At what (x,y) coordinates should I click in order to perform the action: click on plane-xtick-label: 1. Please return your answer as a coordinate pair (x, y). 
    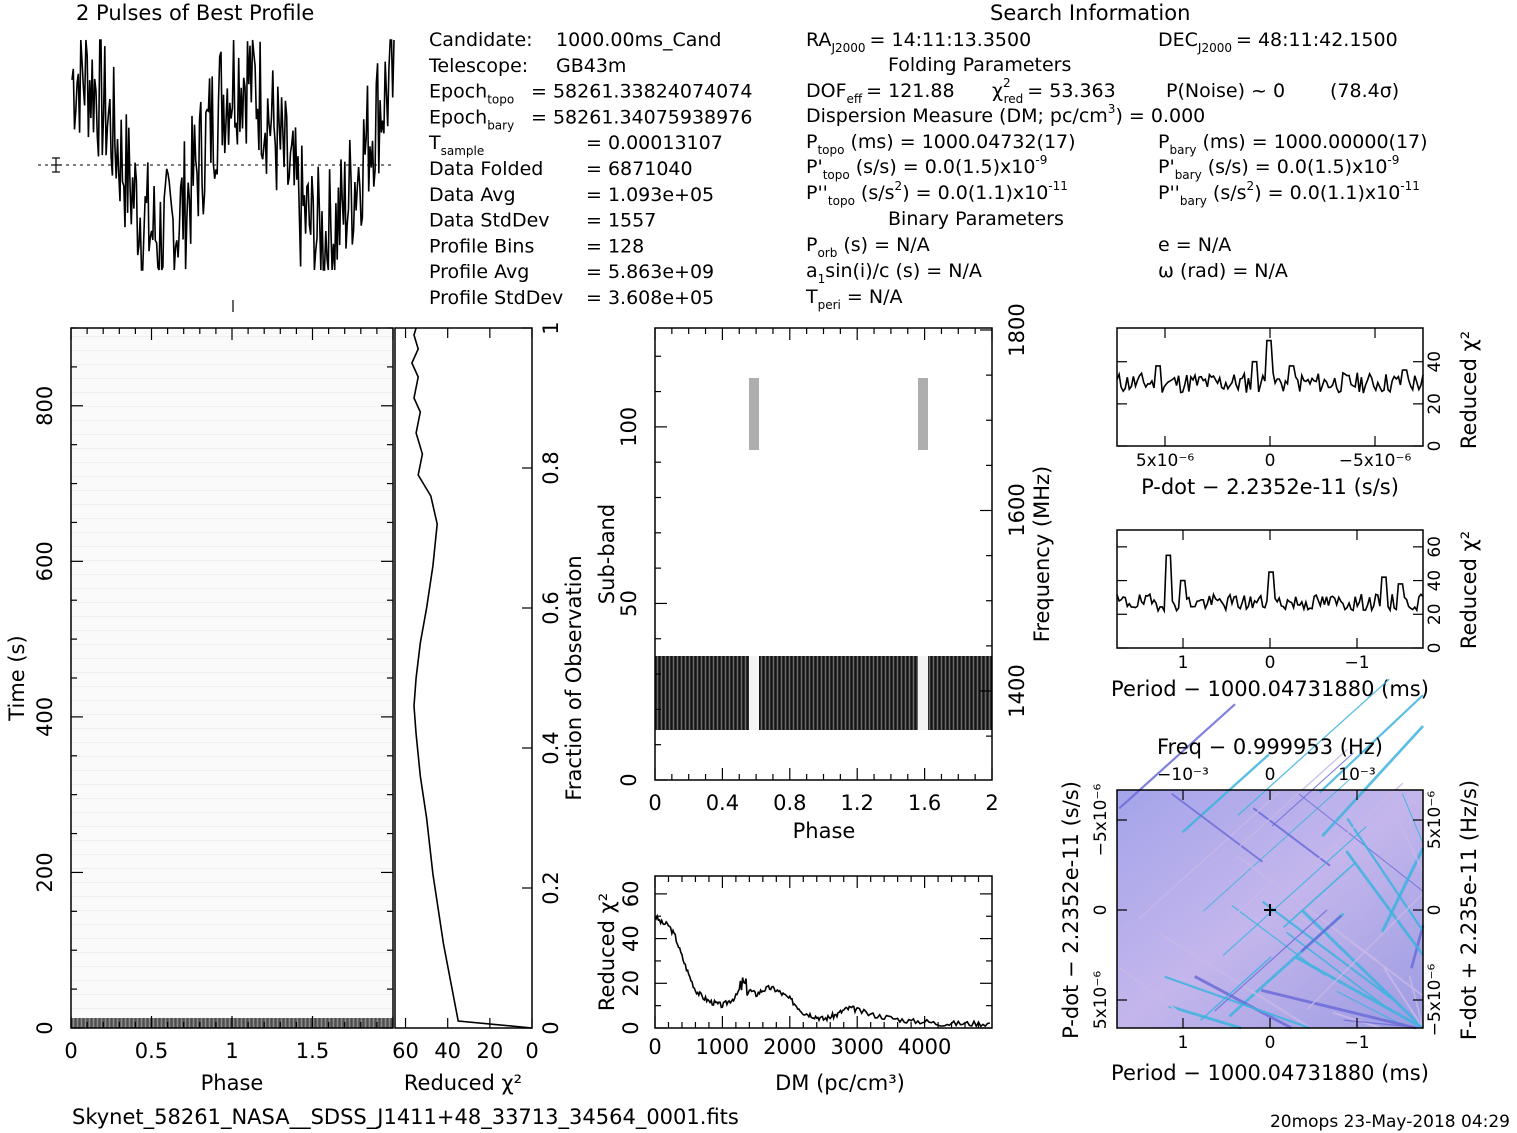
    Looking at the image, I should click on (1183, 1043).